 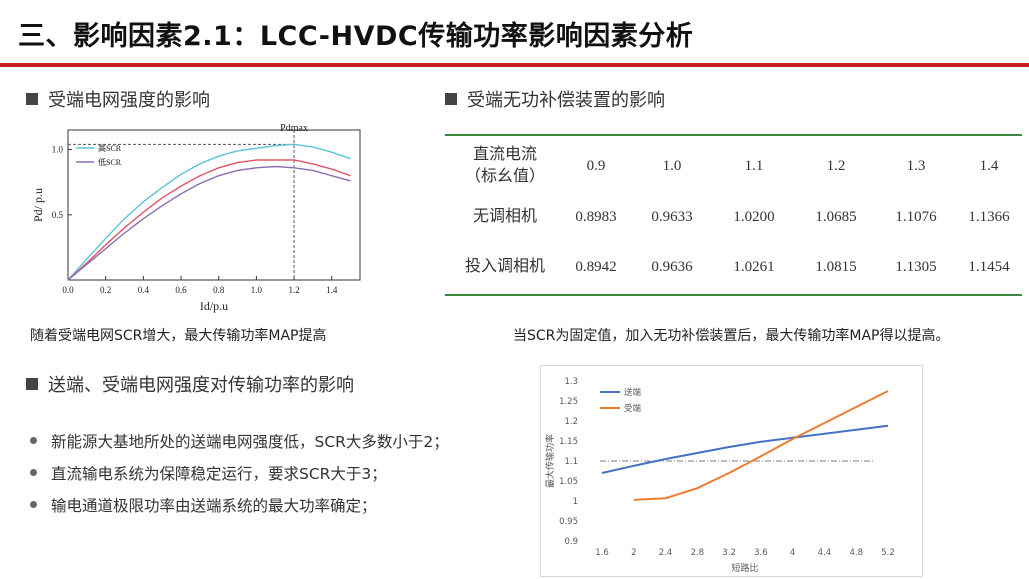 I want to click on x-tick-label: 0.2, so click(x=105, y=290).